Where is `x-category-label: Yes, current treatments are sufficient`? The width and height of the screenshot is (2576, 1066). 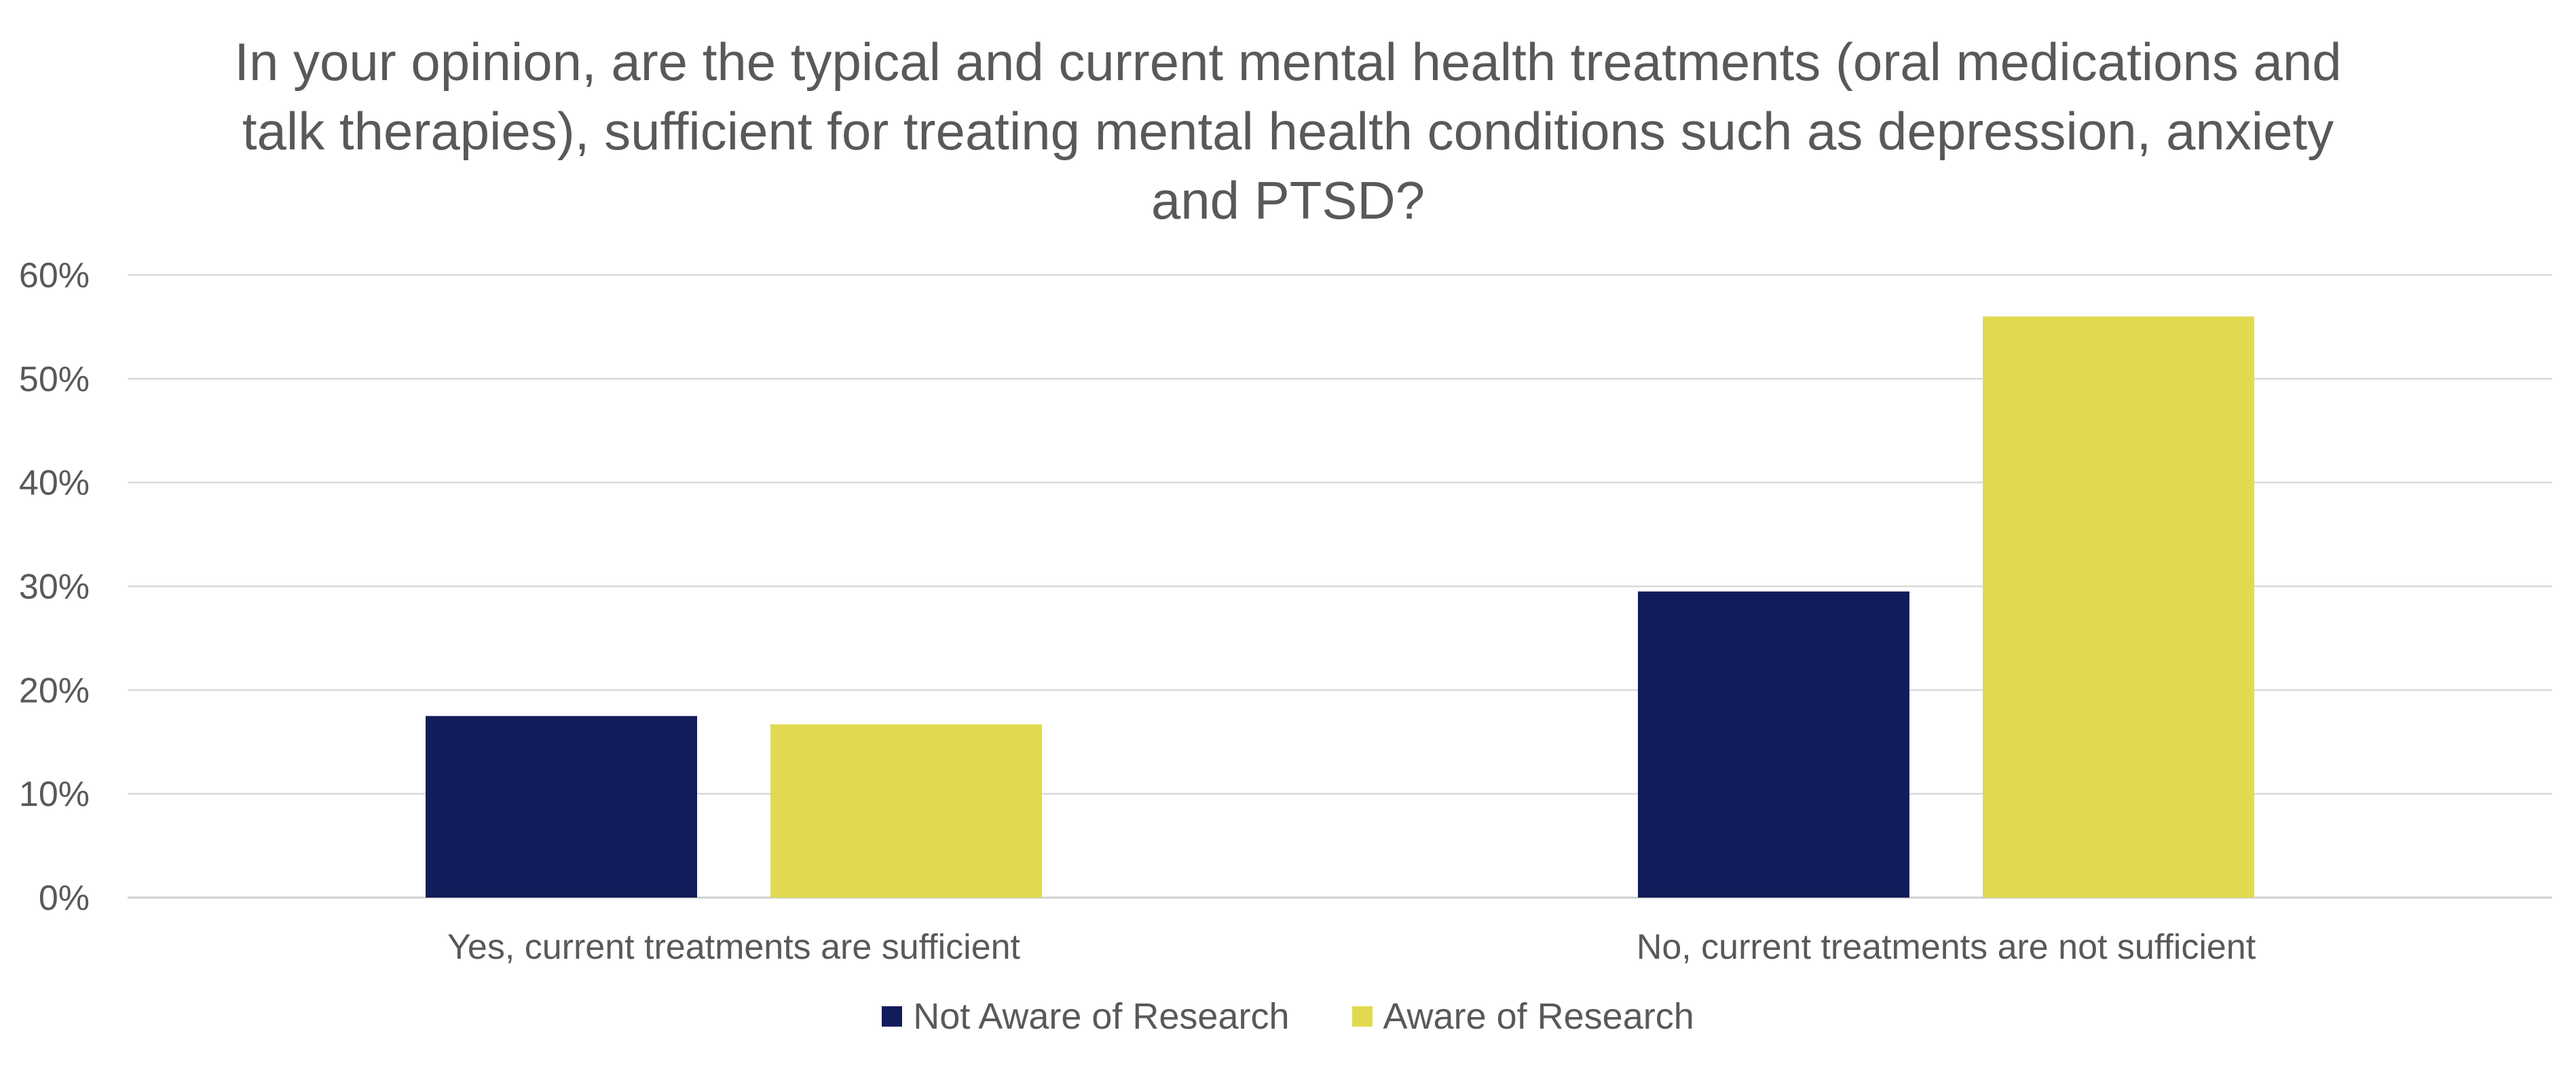
x-category-label: Yes, current treatments are sufficient is located at coordinates (734, 947).